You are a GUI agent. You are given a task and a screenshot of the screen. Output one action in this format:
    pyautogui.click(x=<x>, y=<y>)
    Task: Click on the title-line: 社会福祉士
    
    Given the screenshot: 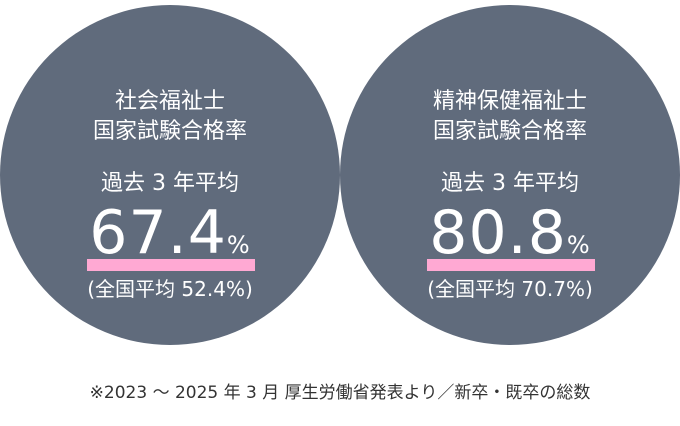 What is the action you would take?
    pyautogui.click(x=169, y=101)
    